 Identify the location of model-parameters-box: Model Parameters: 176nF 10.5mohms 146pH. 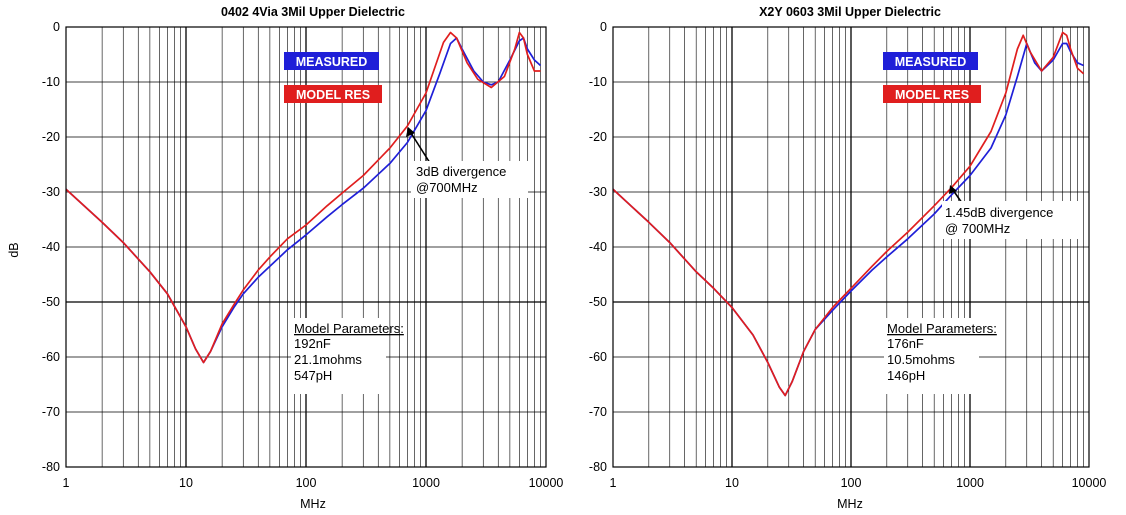
(940, 356).